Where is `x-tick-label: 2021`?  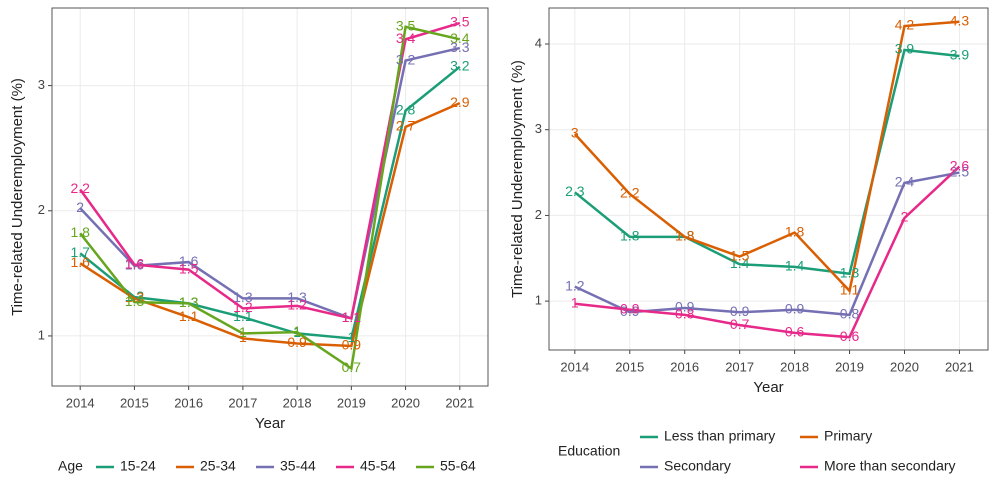 x-tick-label: 2021 is located at coordinates (959, 366).